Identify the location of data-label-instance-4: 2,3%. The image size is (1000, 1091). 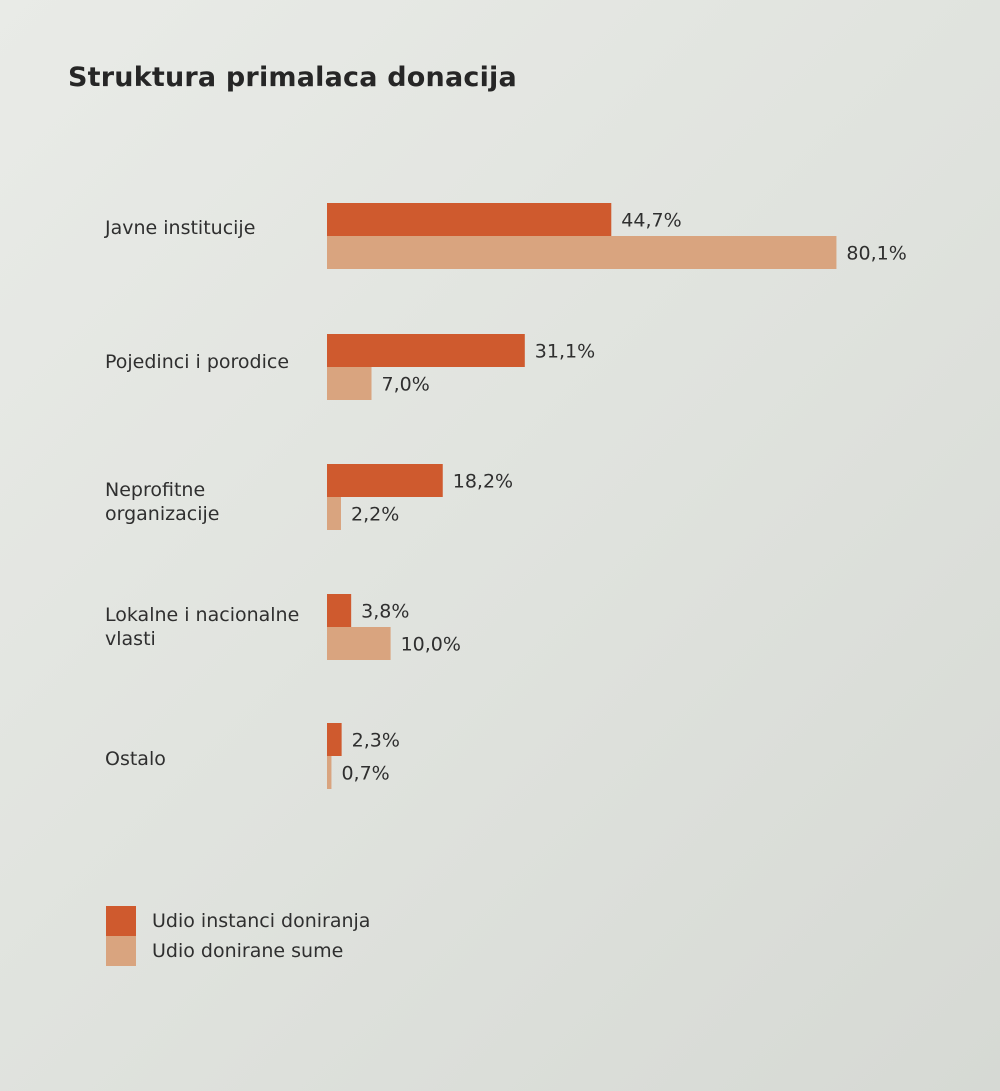
(376, 741).